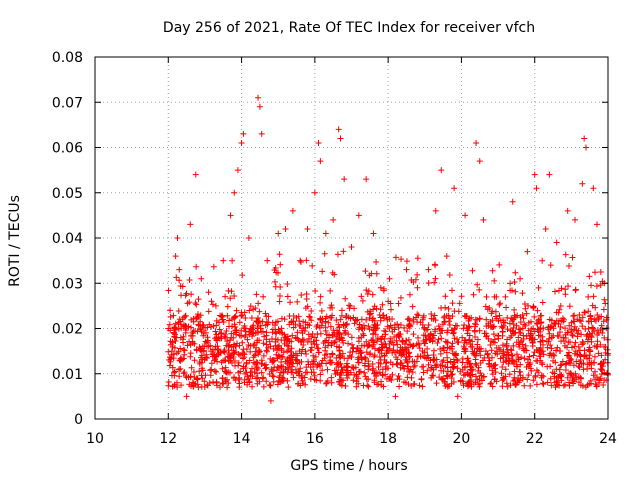 The image size is (640, 480). Describe the element at coordinates (95, 439) in the screenshot. I see `x-tick-label: 10` at that location.